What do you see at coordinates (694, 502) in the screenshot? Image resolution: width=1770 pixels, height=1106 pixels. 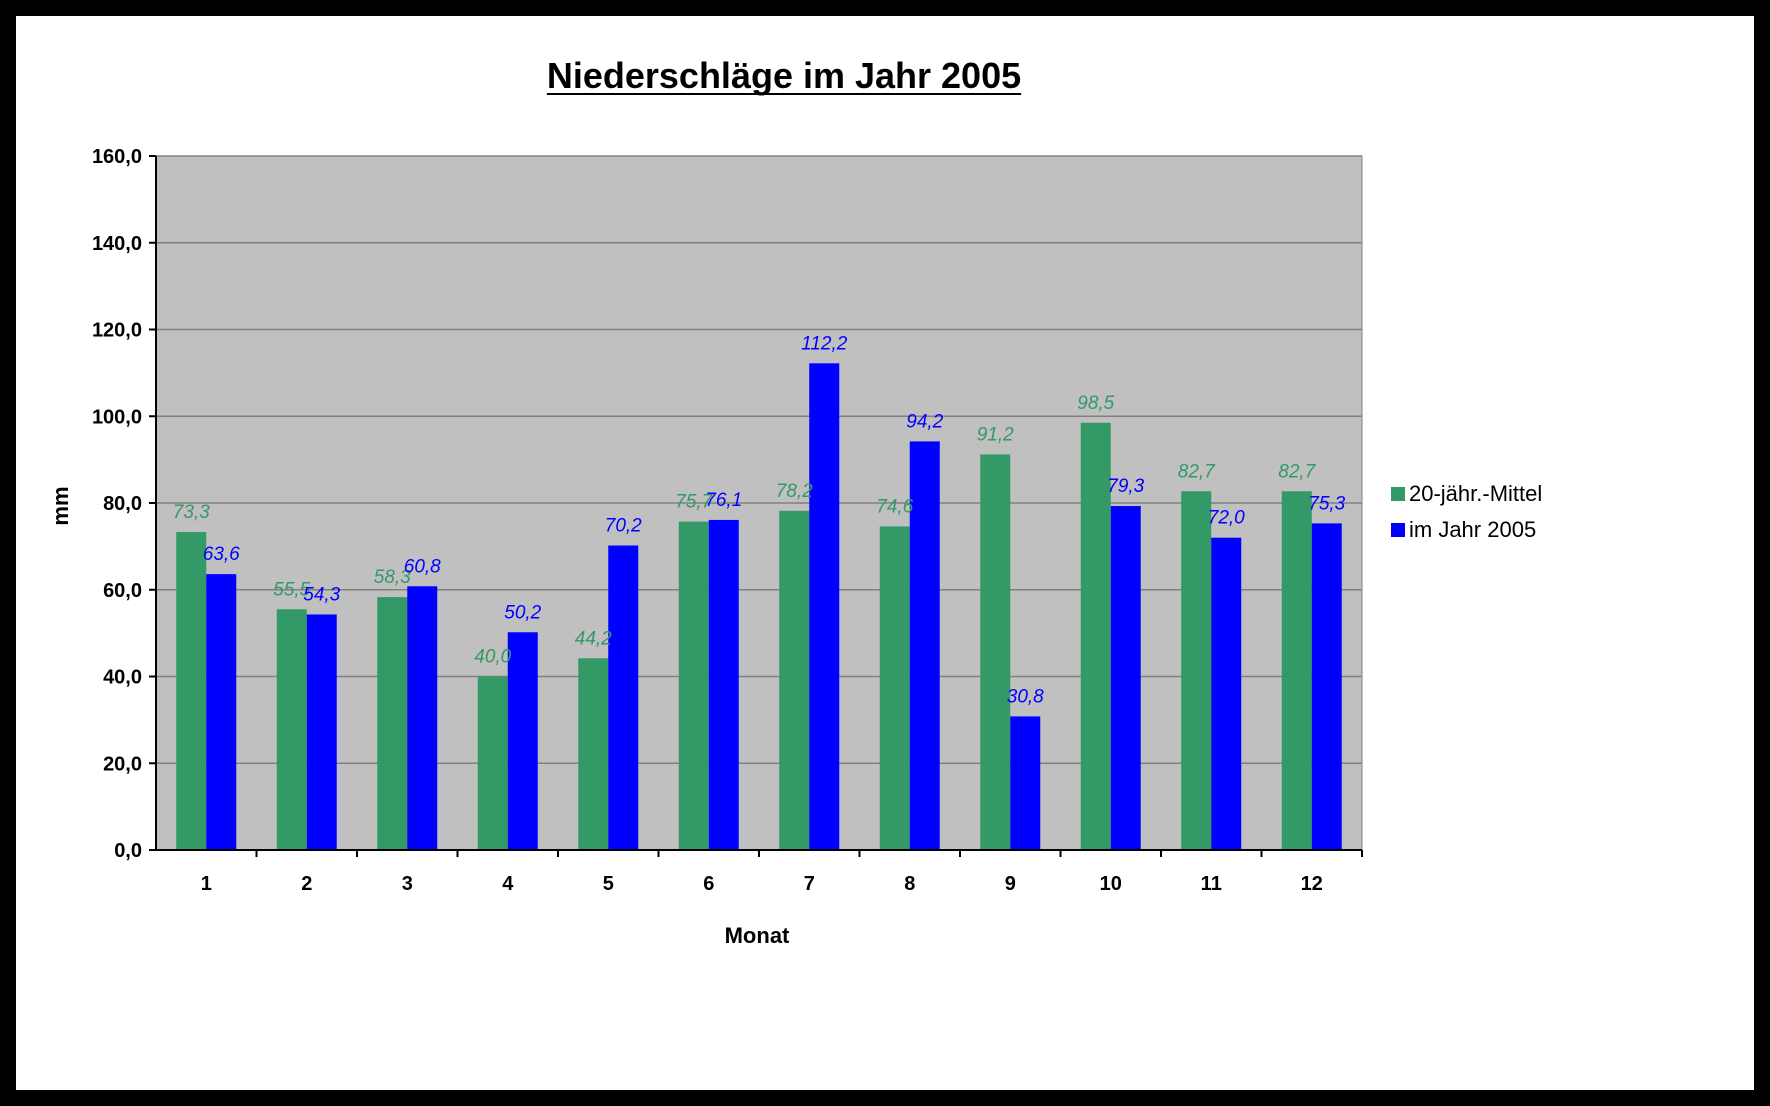 I see `data-label-mittel: 75,7` at bounding box center [694, 502].